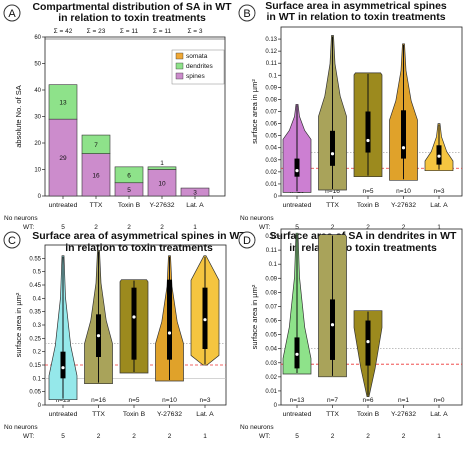 Image resolution: width=474 pixels, height=451 pixels. I want to click on y-tick-label: 0.13, so click(271, 40).